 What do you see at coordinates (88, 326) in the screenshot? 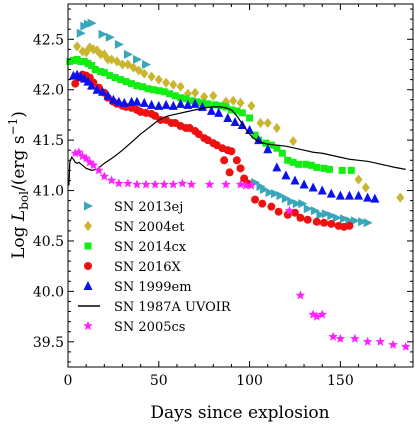
I see `legend-sn-2005cs-swatch` at bounding box center [88, 326].